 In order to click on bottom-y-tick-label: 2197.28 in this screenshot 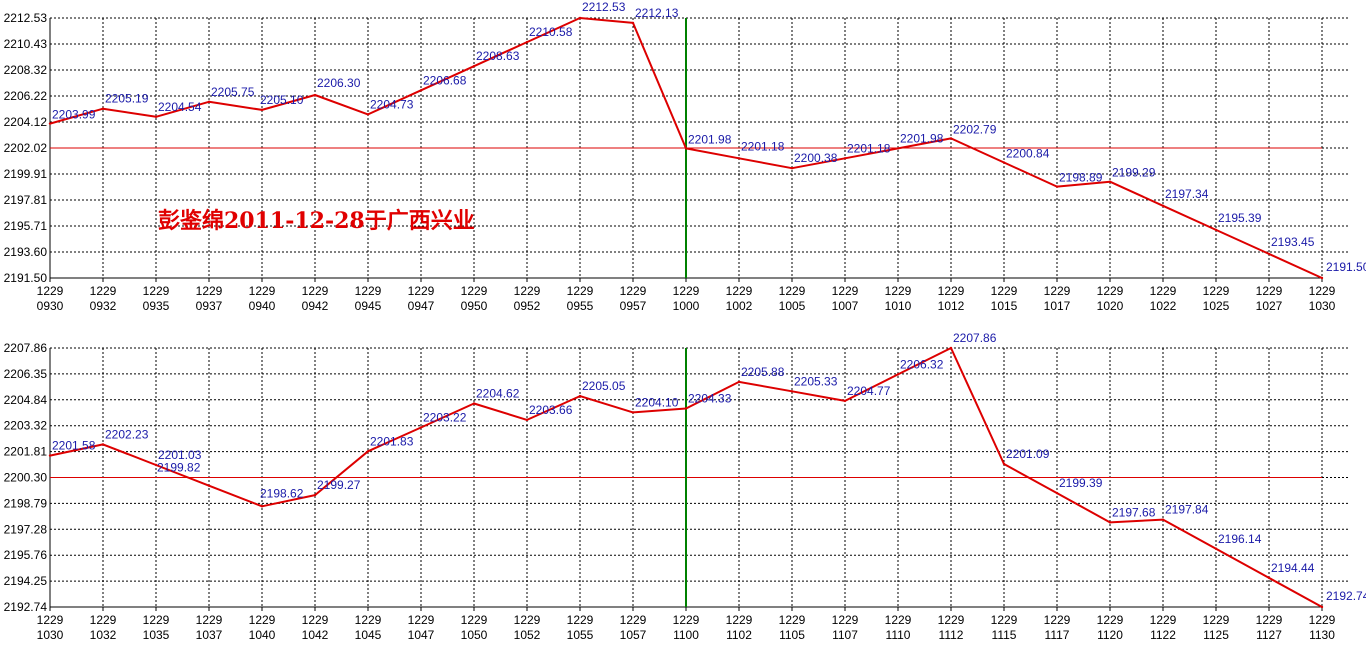, I will do `click(26, 529)`.